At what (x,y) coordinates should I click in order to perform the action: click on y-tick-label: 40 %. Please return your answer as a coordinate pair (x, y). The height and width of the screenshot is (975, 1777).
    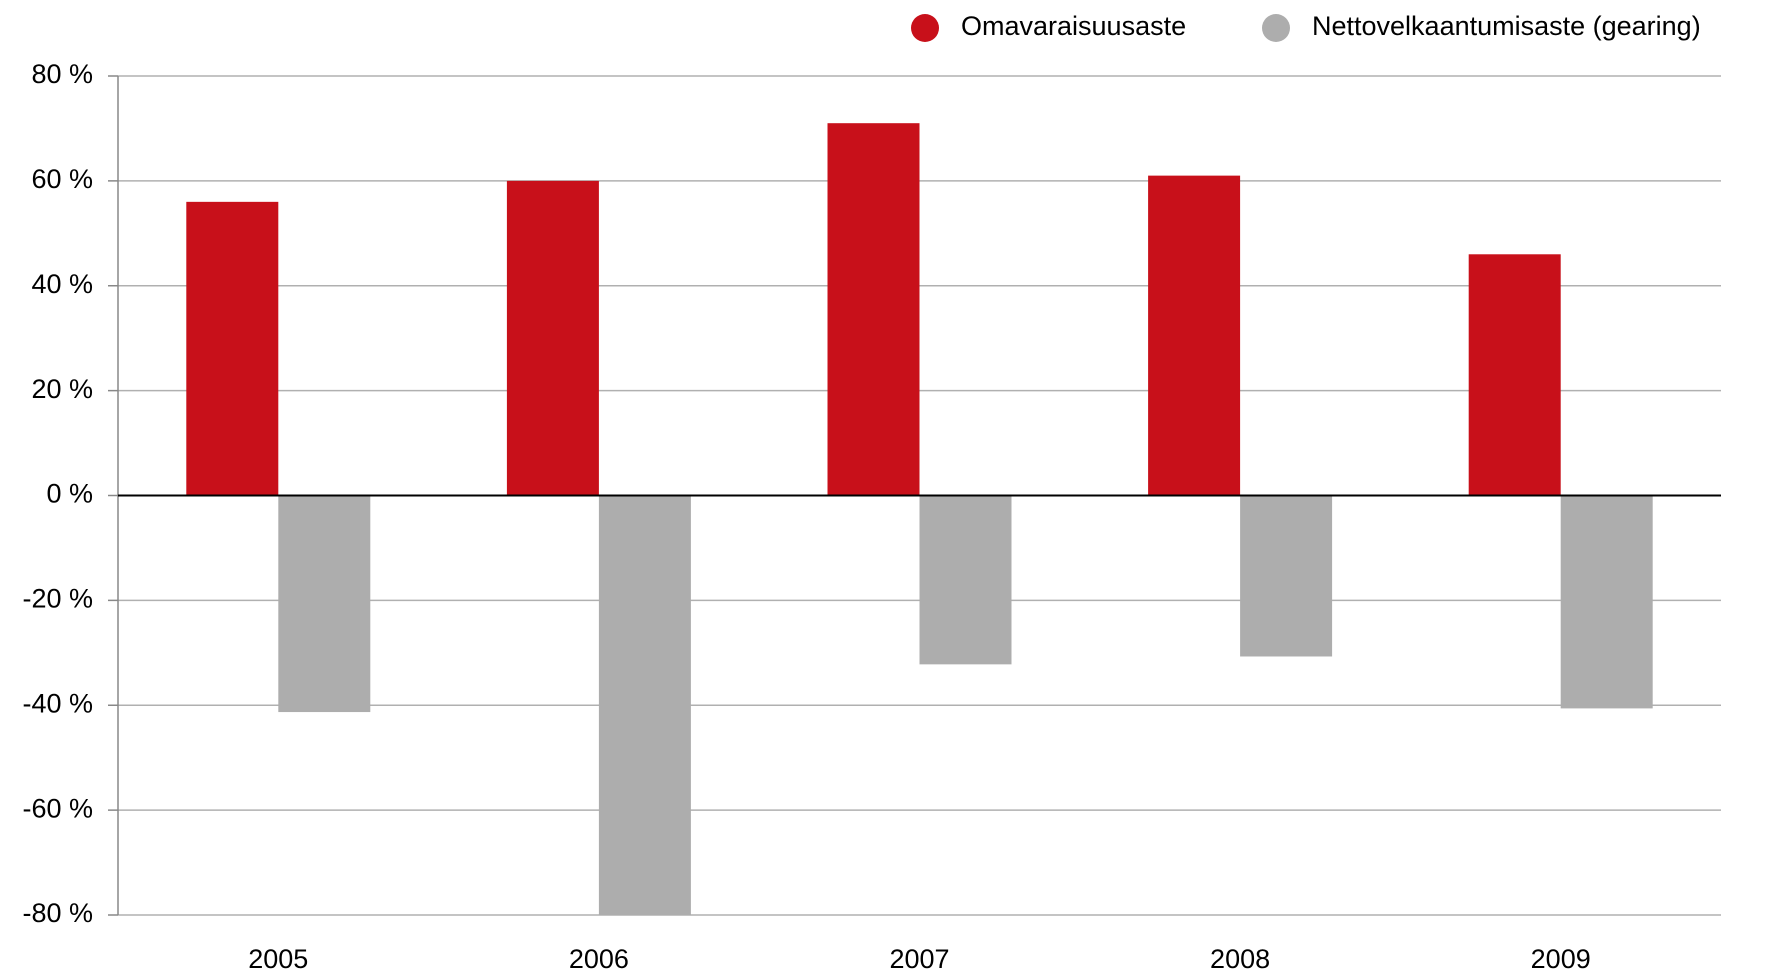
    Looking at the image, I should click on (62, 284).